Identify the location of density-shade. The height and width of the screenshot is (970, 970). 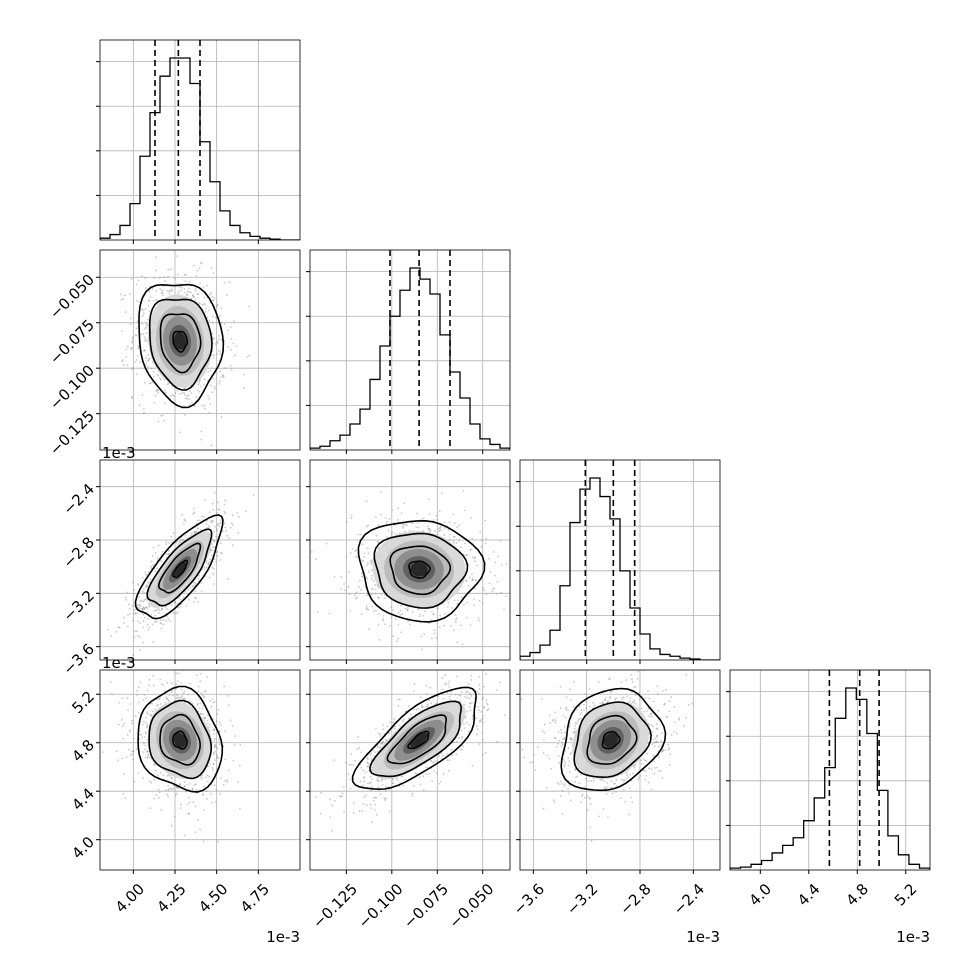
(179, 740).